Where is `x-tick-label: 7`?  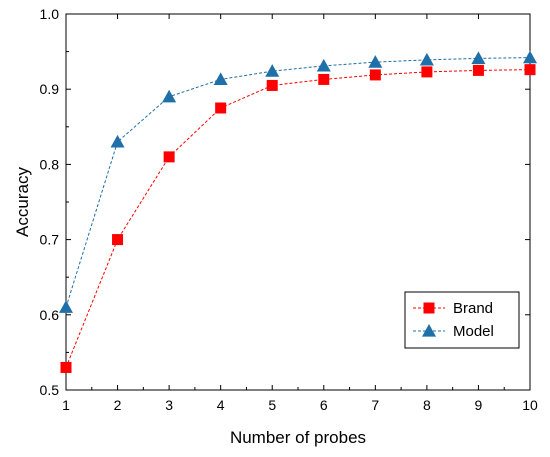 x-tick-label: 7 is located at coordinates (375, 405).